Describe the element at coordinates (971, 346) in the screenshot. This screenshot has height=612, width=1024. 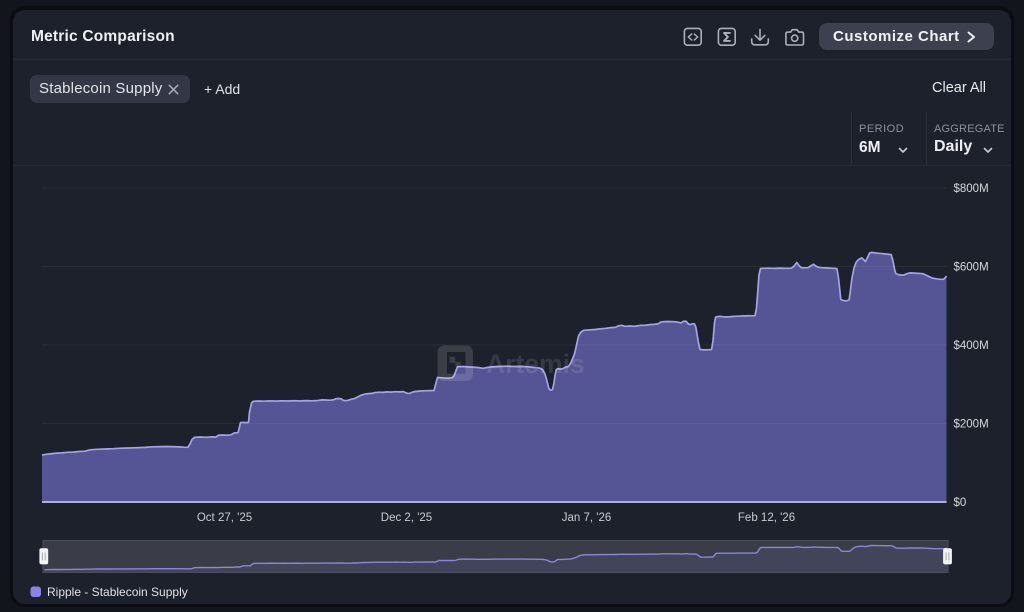
I see `svg-text: $400M` at that location.